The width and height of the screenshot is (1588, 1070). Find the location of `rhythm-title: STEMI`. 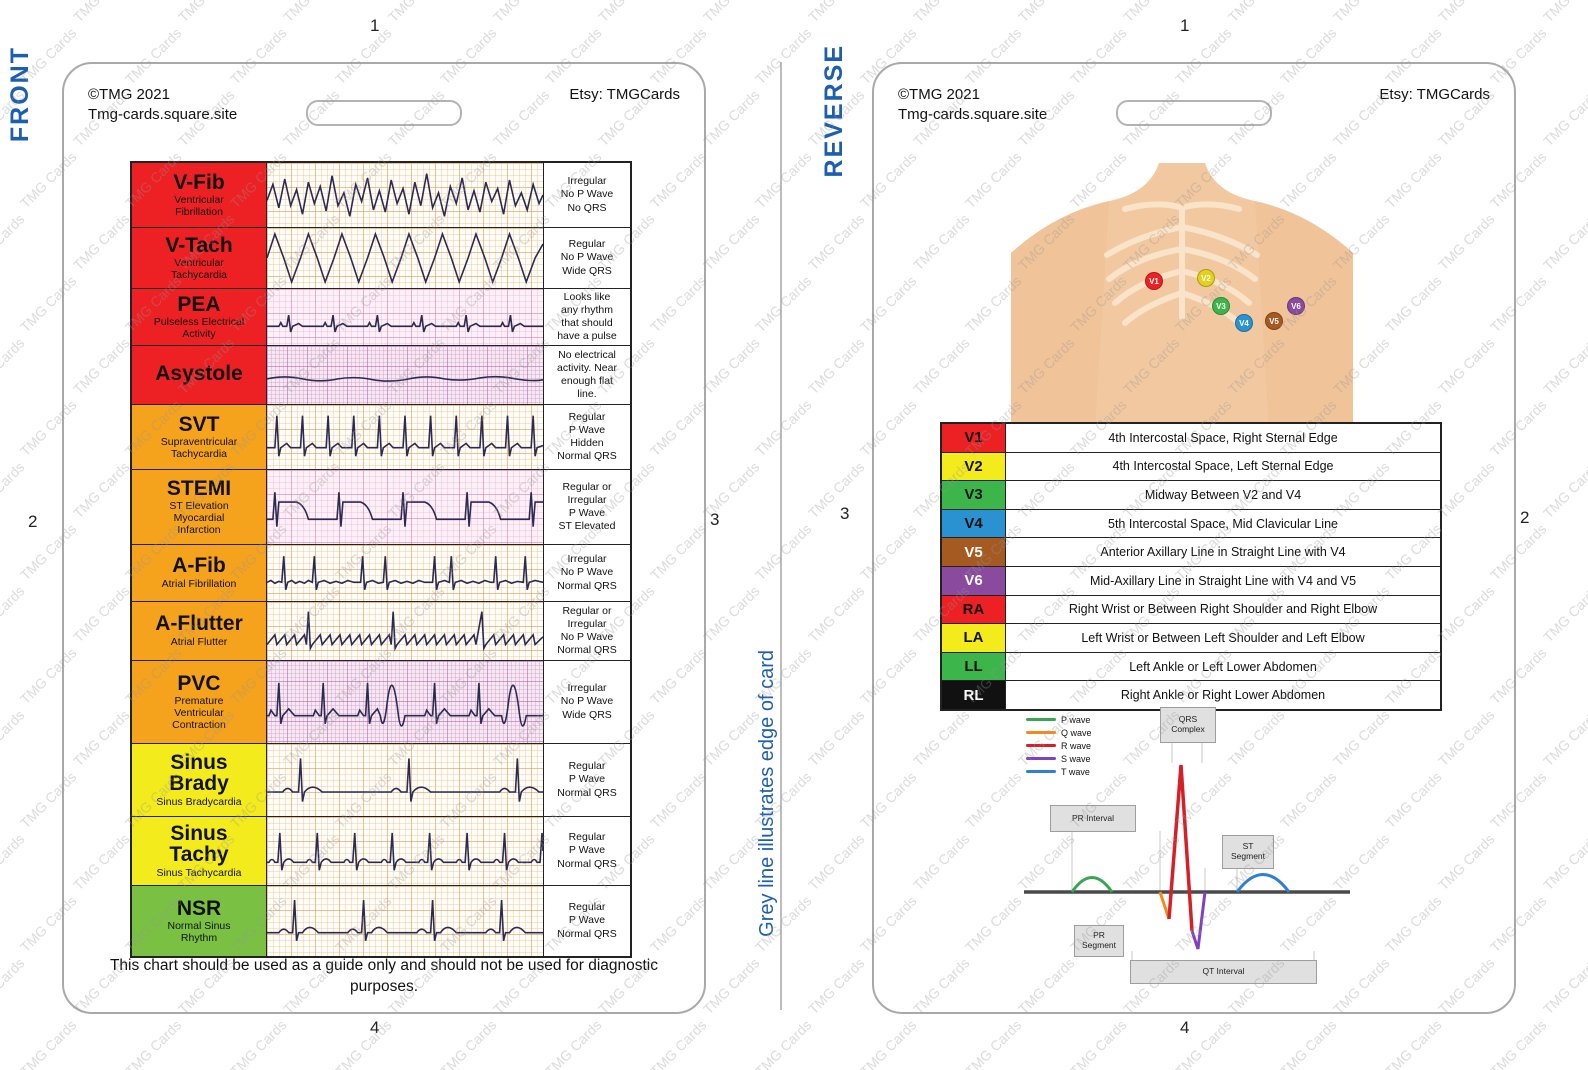

rhythm-title: STEMI is located at coordinates (199, 488).